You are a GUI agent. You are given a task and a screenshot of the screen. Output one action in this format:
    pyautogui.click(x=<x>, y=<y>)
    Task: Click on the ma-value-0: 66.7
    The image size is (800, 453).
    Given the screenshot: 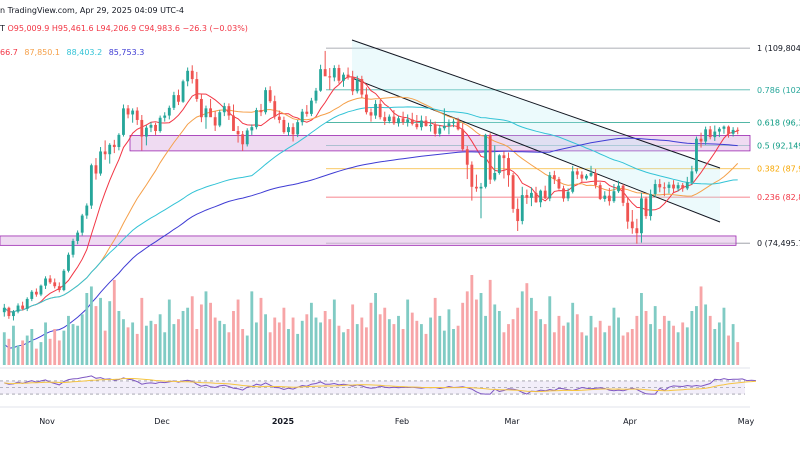 What is the action you would take?
    pyautogui.click(x=9, y=52)
    